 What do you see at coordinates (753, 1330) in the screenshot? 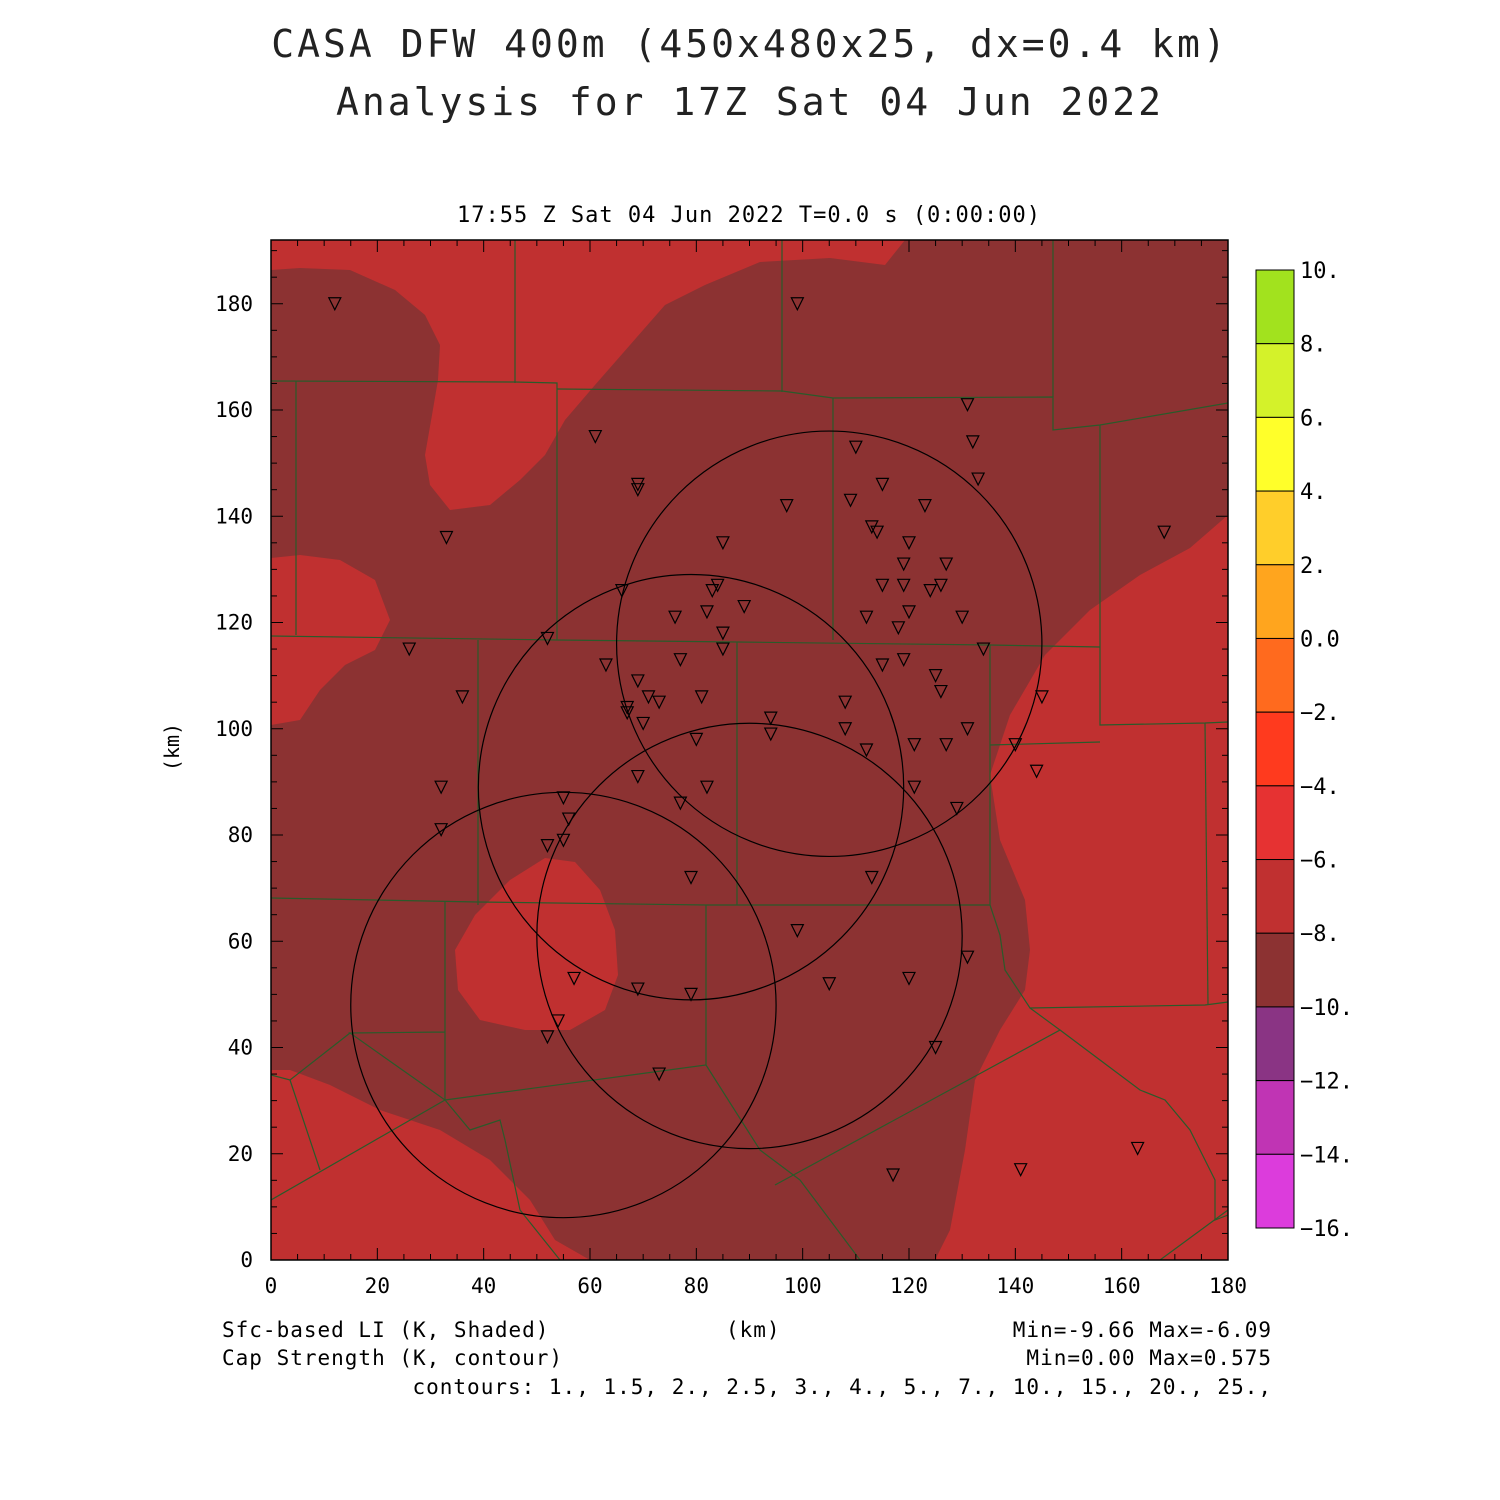
I see `x-axis-label: (km)` at bounding box center [753, 1330].